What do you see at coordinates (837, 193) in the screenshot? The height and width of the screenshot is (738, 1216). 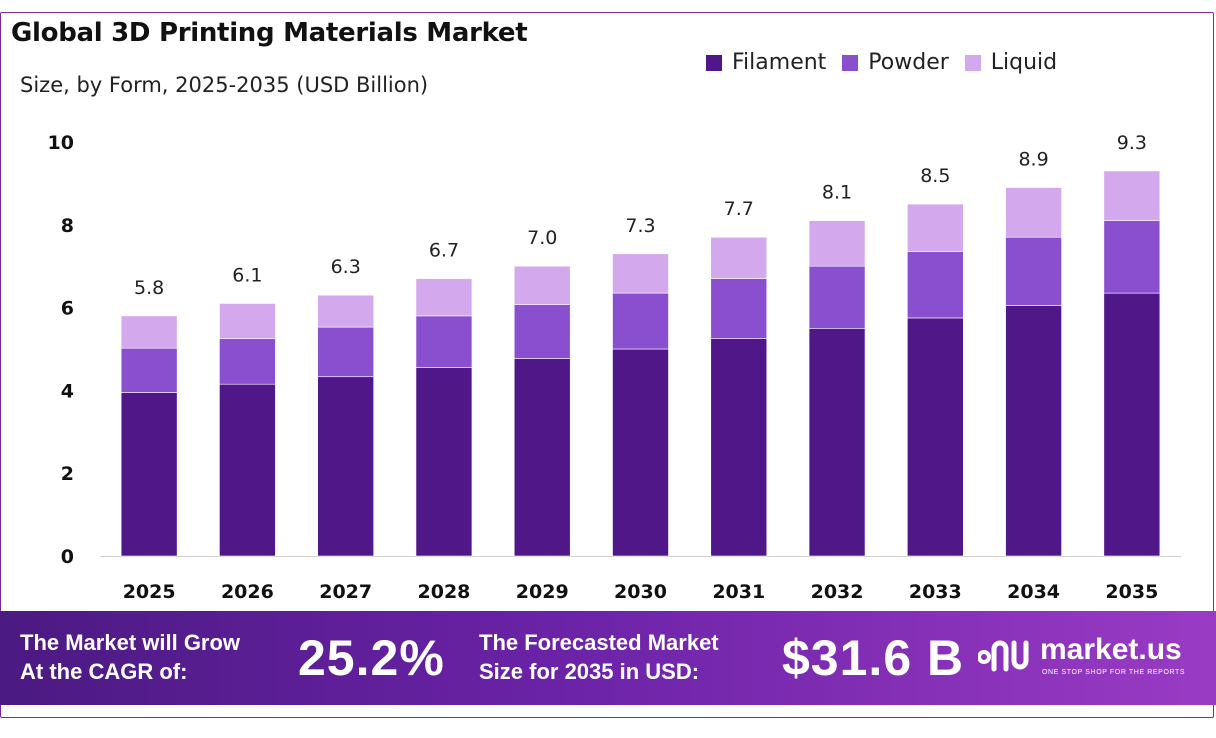 I see `bar-total-label: 8.1` at bounding box center [837, 193].